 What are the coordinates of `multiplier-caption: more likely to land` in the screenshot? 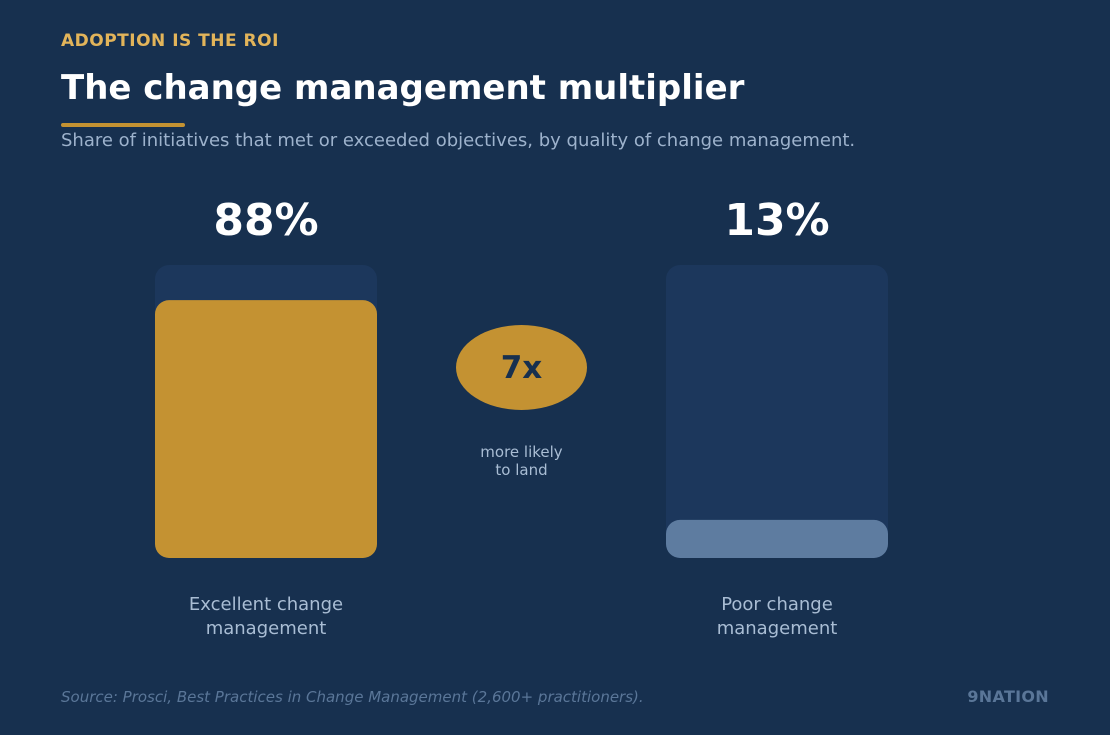 It's located at (521, 461).